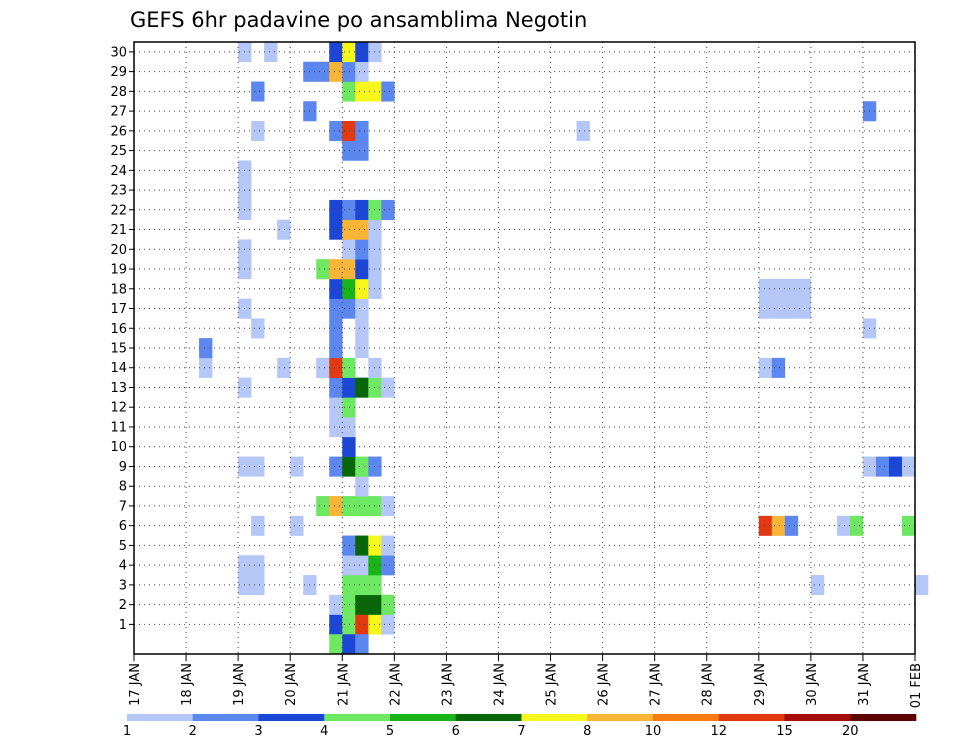 Image resolution: width=960 pixels, height=742 pixels. Describe the element at coordinates (324, 731) in the screenshot. I see `colorbar-label: 4` at that location.